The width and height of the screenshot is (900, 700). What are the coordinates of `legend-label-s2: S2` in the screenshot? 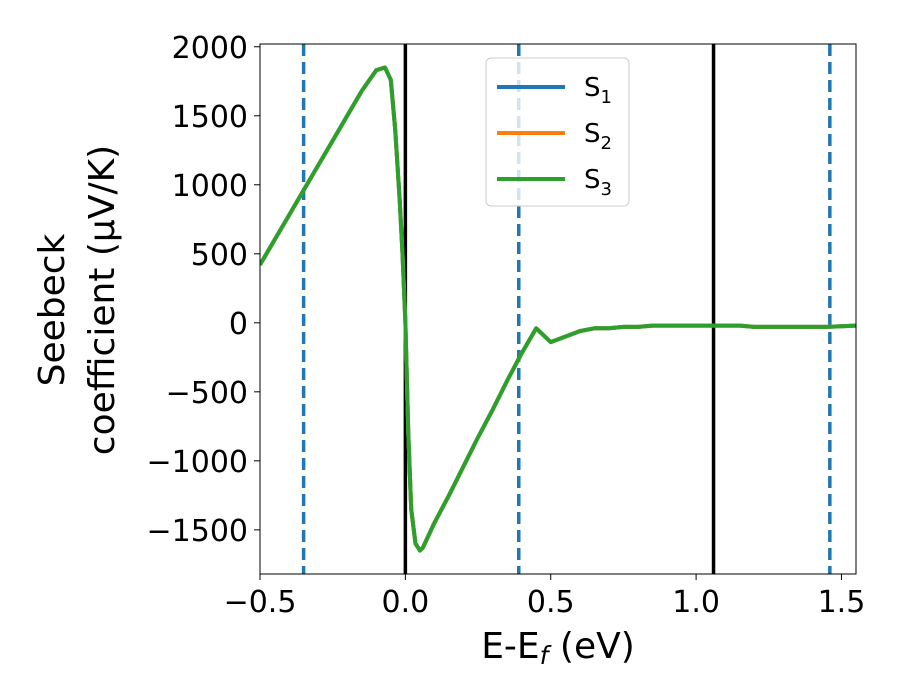 It's located at (598, 136).